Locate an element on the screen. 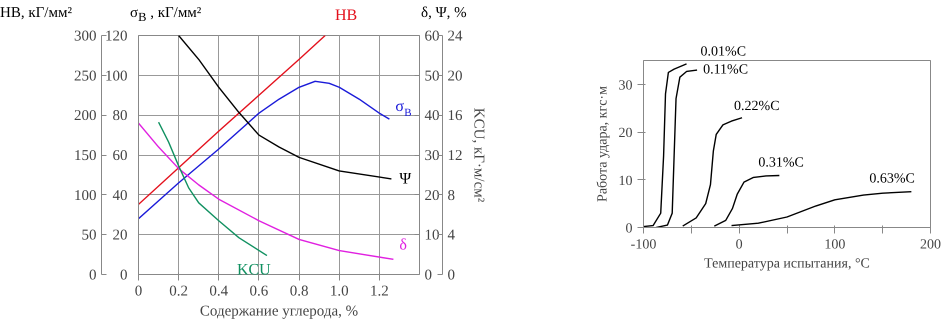 The image size is (945, 325). y-tick-label: 16 is located at coordinates (455, 116).